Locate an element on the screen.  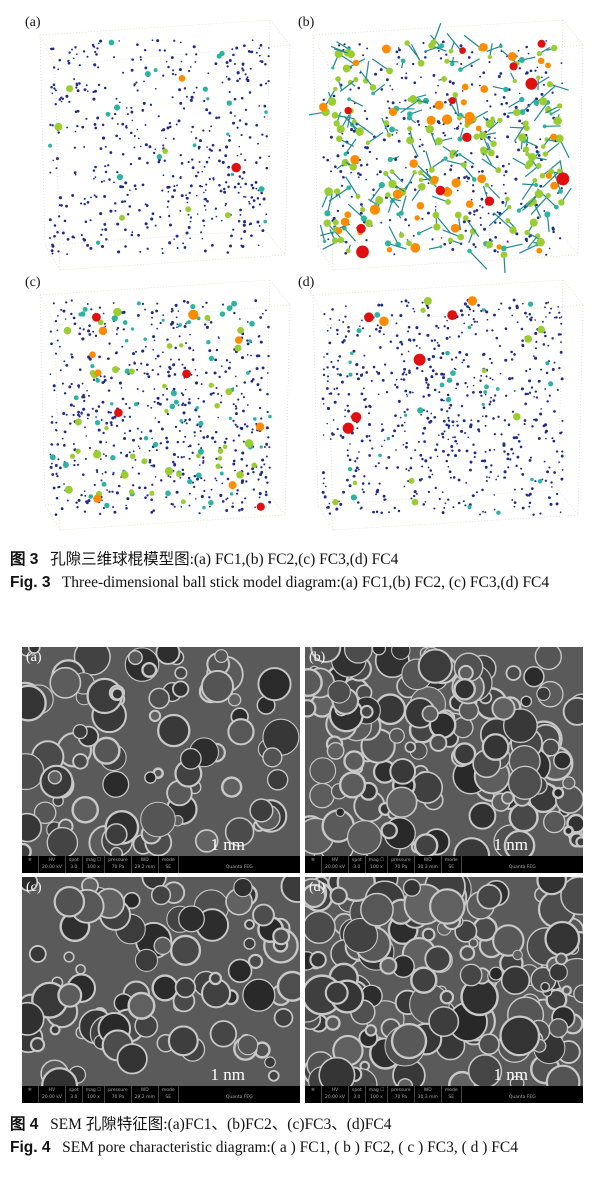
hv-field: HV 20.00 kV is located at coordinates (52, 864).